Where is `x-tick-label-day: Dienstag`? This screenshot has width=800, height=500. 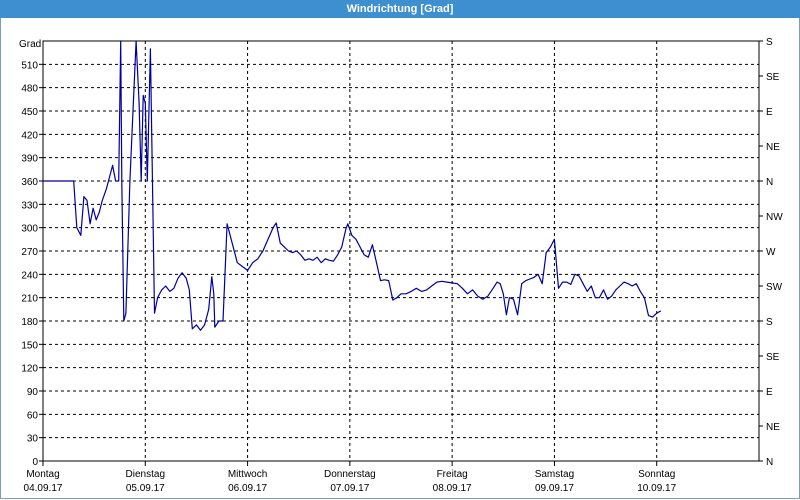
x-tick-label-day: Dienstag is located at coordinates (145, 474).